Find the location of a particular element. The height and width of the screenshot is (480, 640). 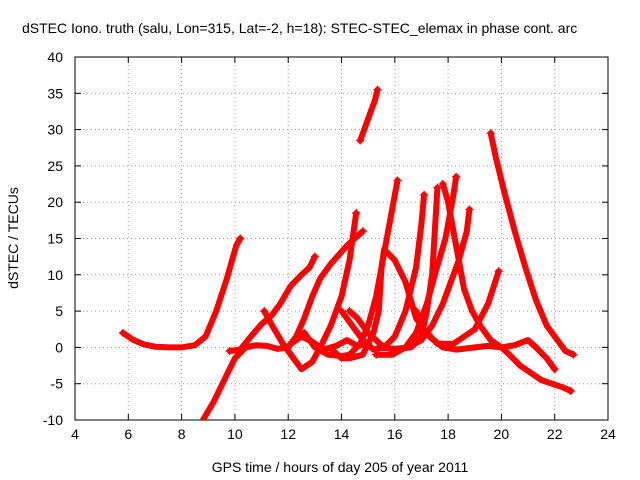

x-tick-label: 8 is located at coordinates (182, 434).